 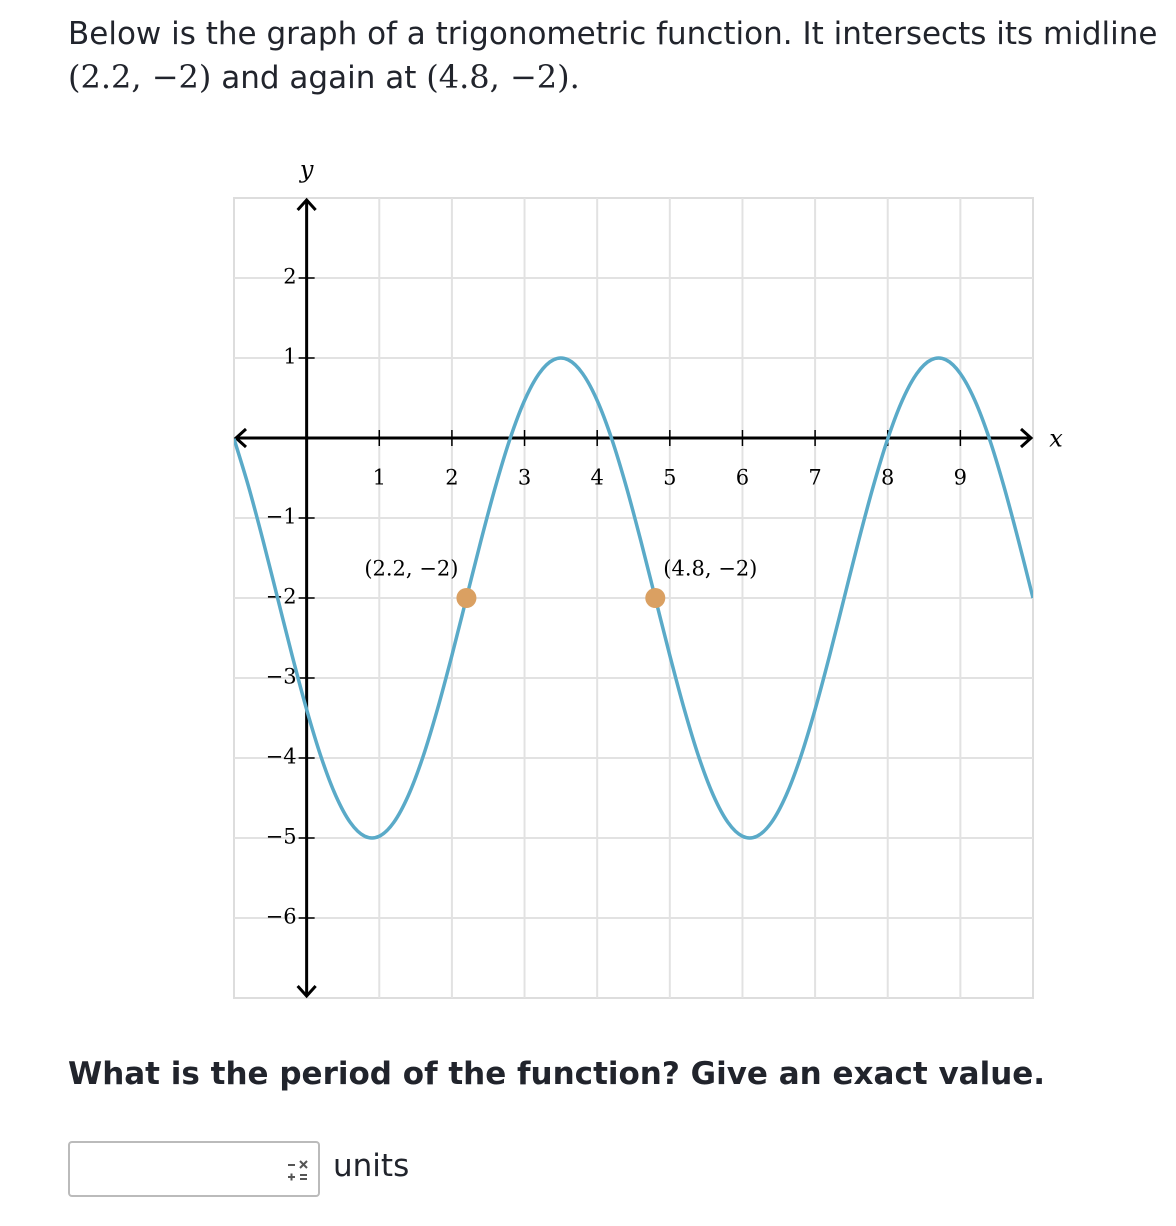 I want to click on point-label: (2.2, −2), so click(x=411, y=569).